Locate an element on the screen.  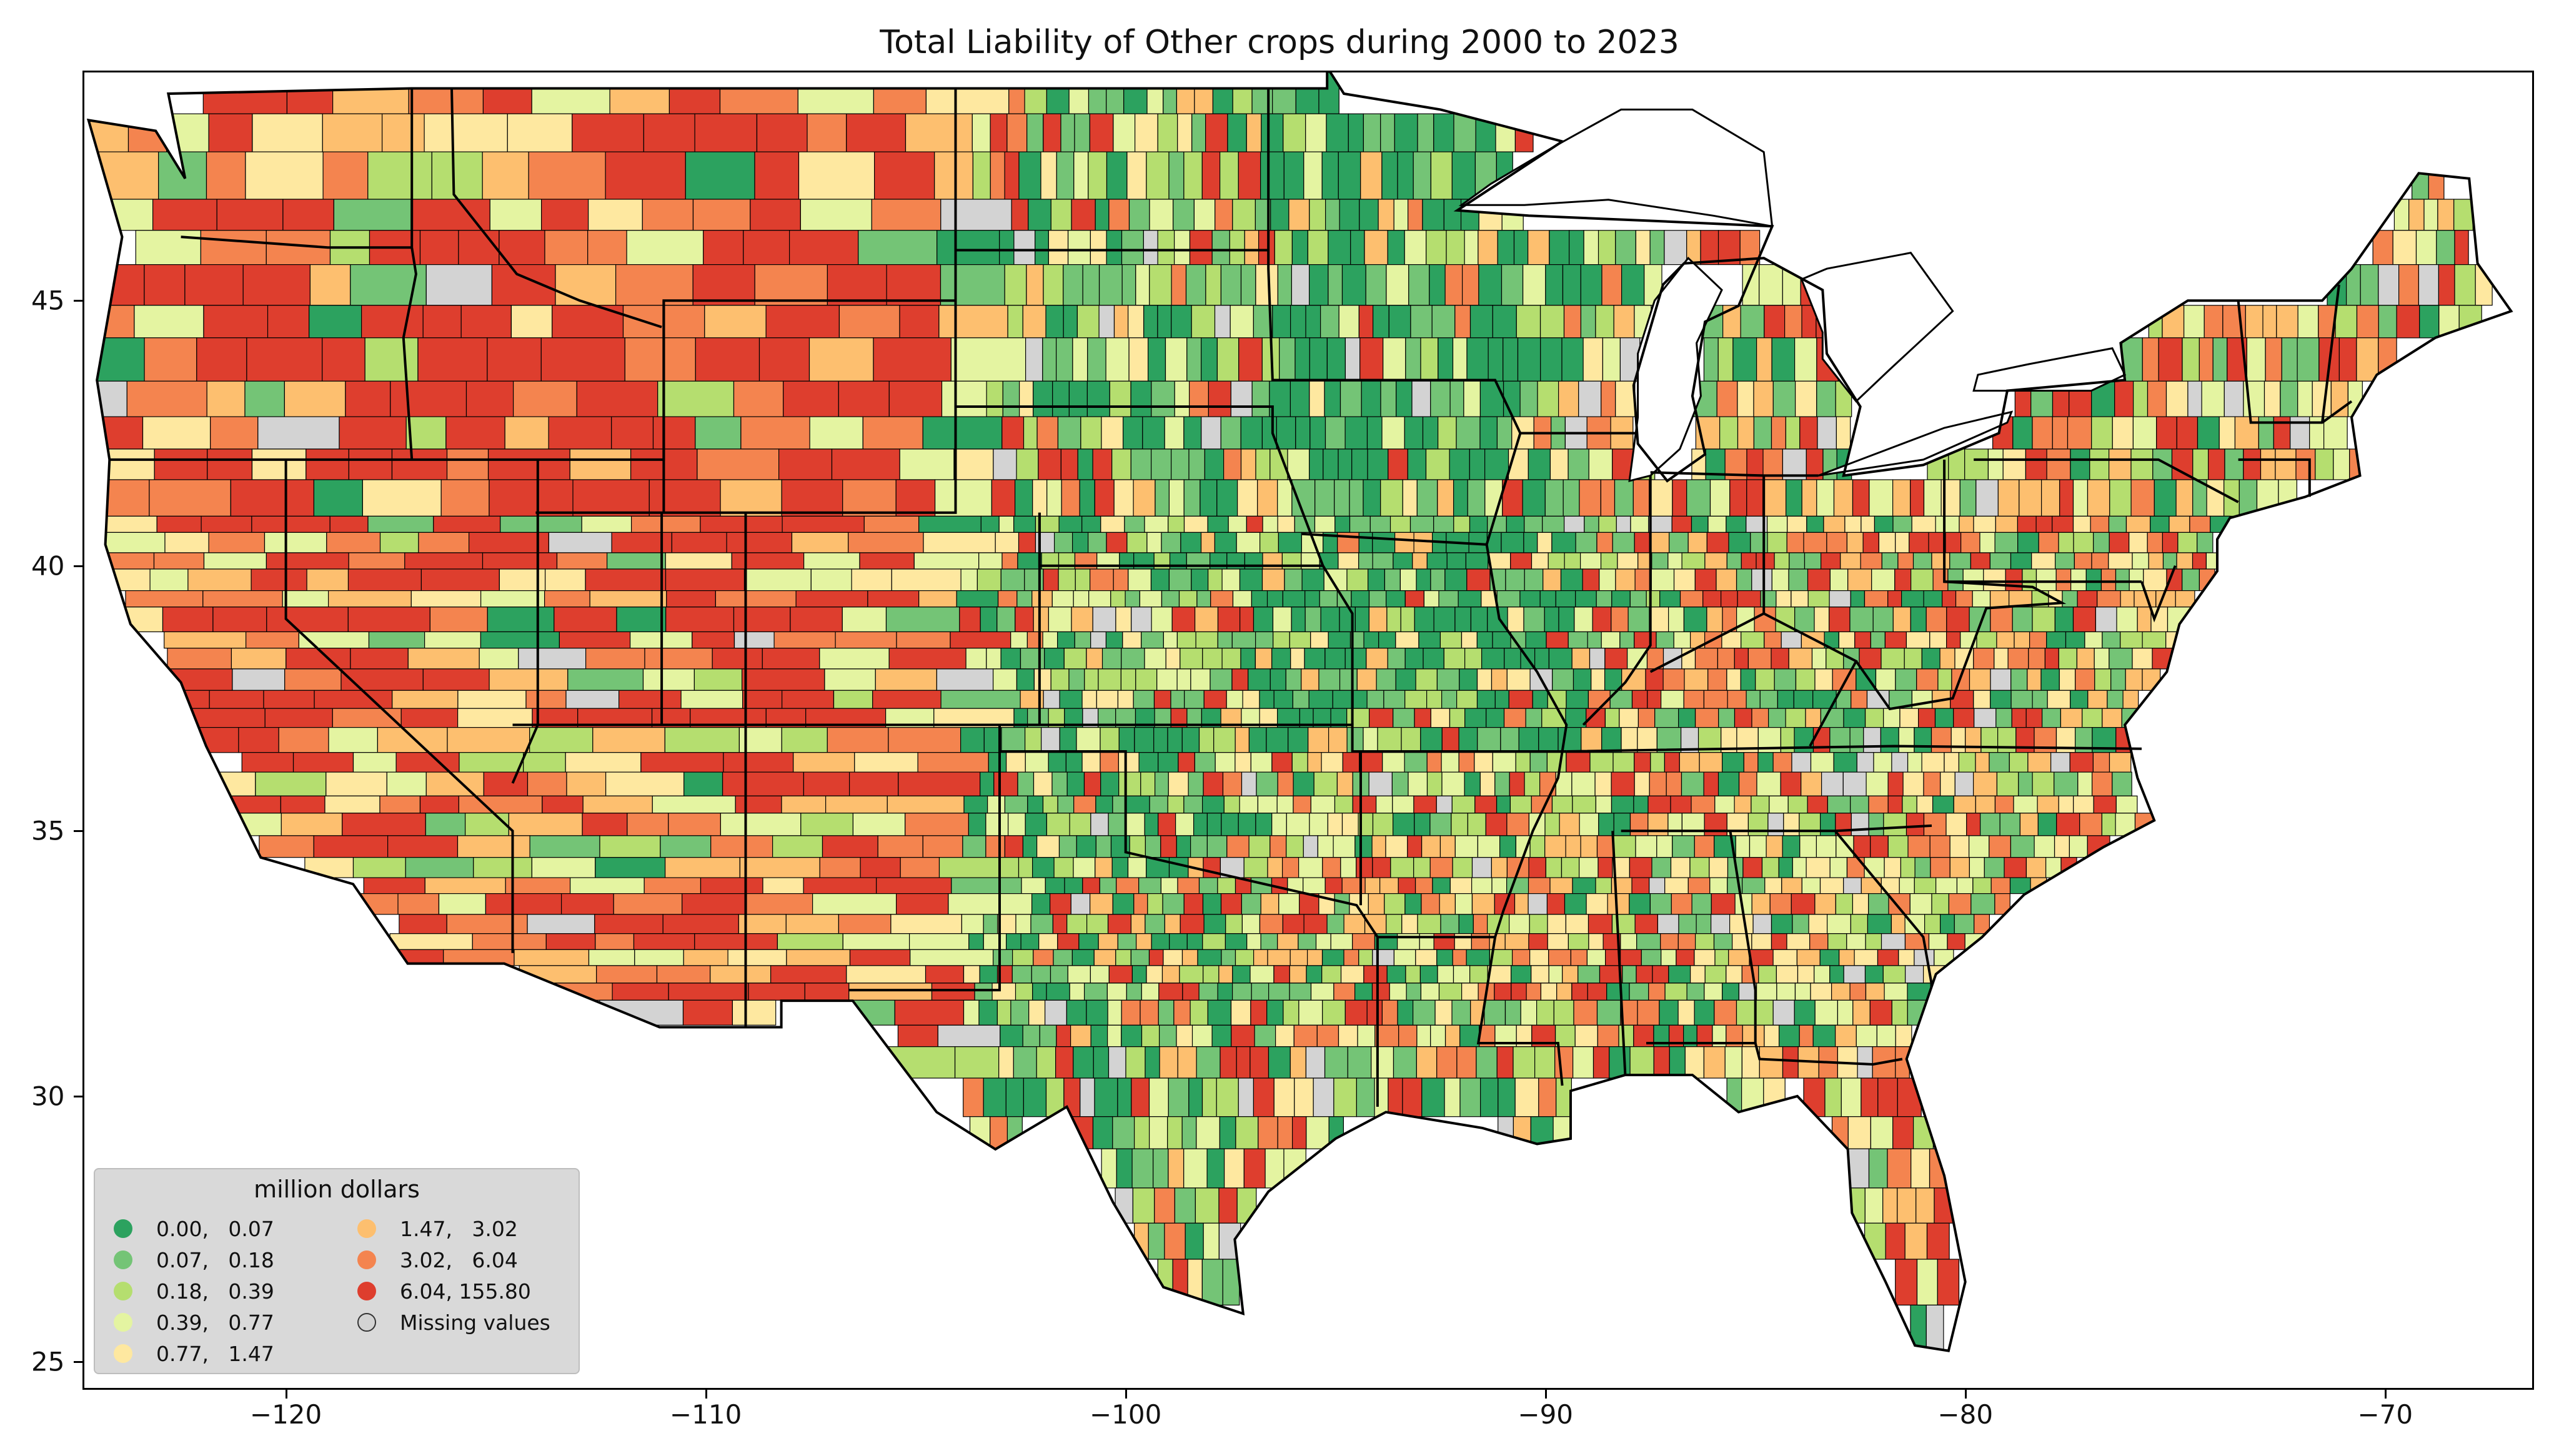
x-tick-label: −100 is located at coordinates (1125, 1414).